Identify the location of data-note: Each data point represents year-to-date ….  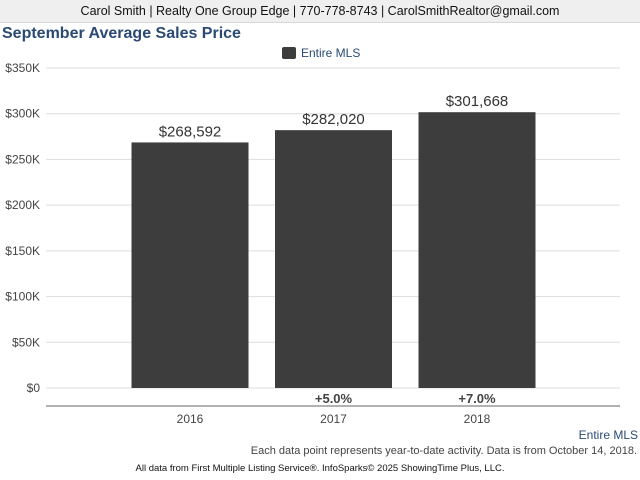
(443, 451).